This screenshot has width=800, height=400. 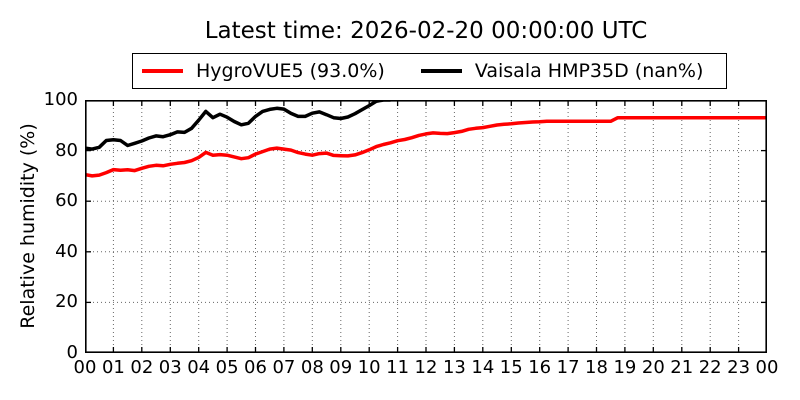 I want to click on x-tick-label: 04, so click(x=199, y=367).